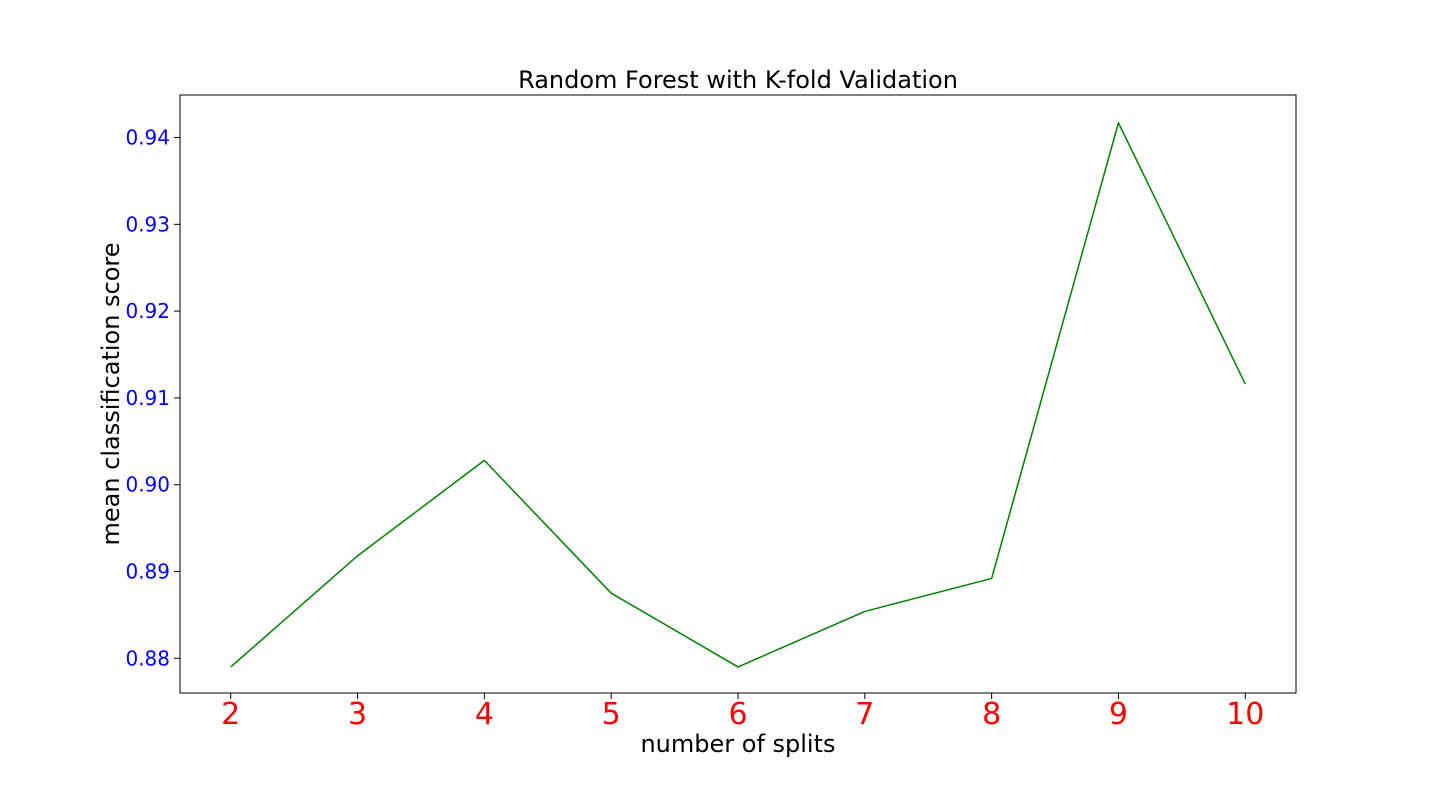 This screenshot has width=1440, height=792. I want to click on x-tick-label: 10, so click(1245, 714).